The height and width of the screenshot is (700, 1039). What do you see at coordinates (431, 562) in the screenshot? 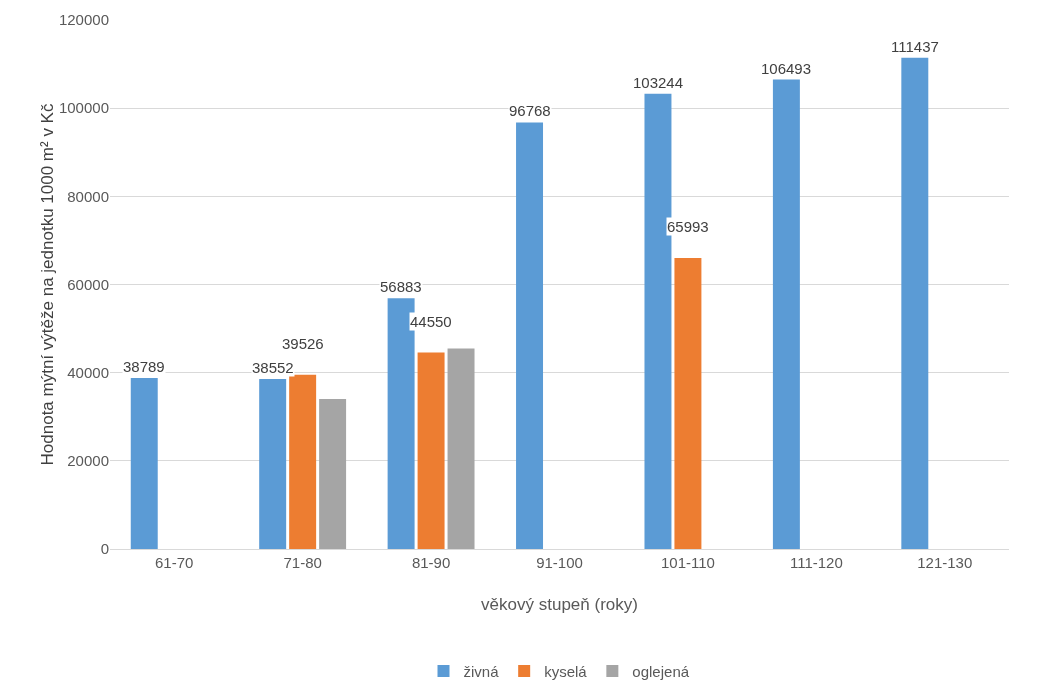
I see `x-tick-label: 81-90` at bounding box center [431, 562].